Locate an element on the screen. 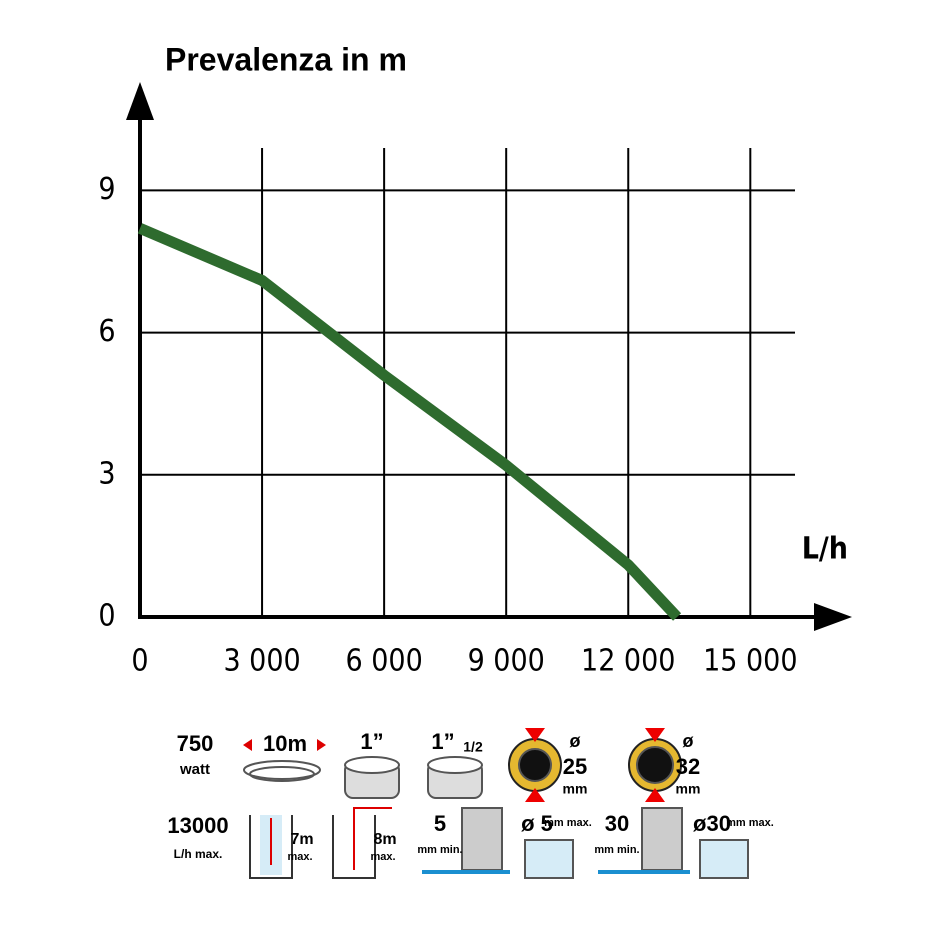  x-tick-label: 15 000 is located at coordinates (750, 661).